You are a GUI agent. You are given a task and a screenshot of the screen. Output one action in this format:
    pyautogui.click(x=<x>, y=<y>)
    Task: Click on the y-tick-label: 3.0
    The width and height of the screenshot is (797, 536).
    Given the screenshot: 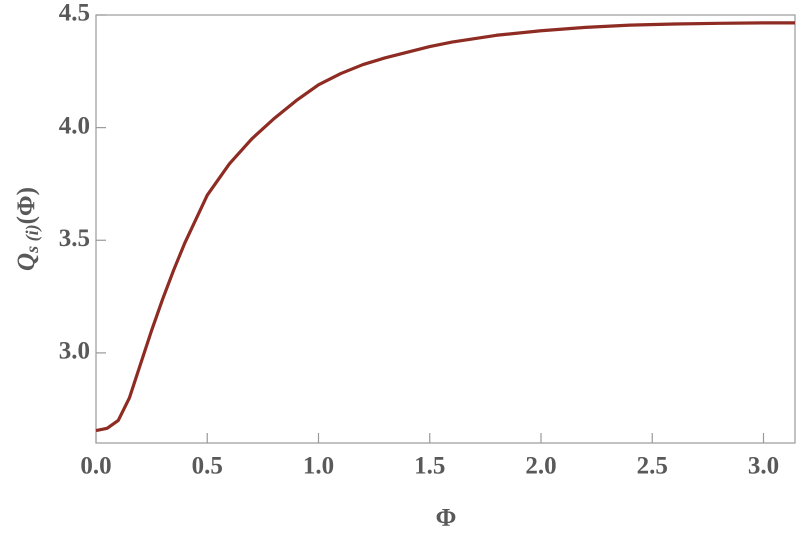 What is the action you would take?
    pyautogui.click(x=74, y=351)
    